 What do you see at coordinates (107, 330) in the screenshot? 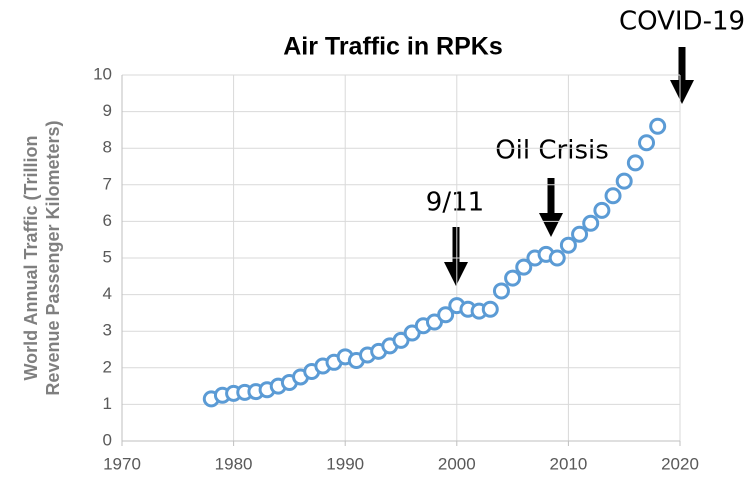
I see `y-tick-label: 3` at bounding box center [107, 330].